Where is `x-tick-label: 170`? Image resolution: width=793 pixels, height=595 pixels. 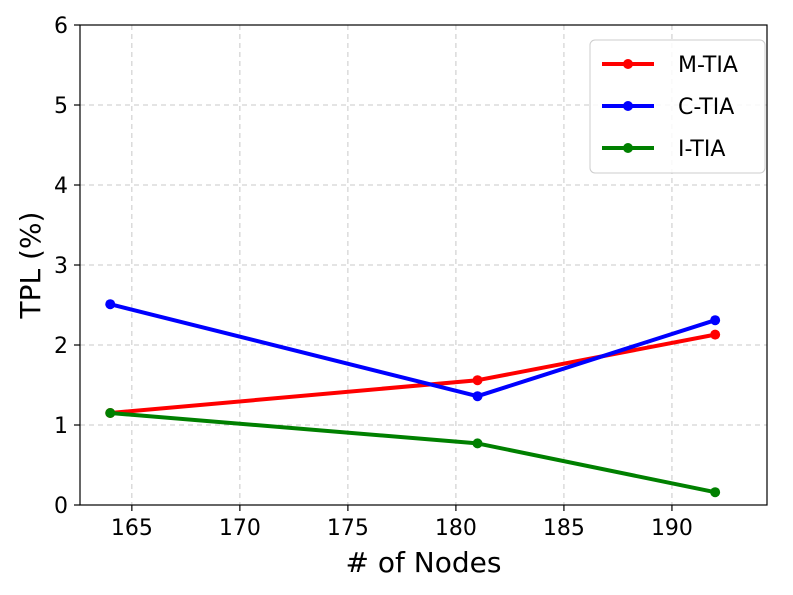 x-tick-label: 170 is located at coordinates (240, 528).